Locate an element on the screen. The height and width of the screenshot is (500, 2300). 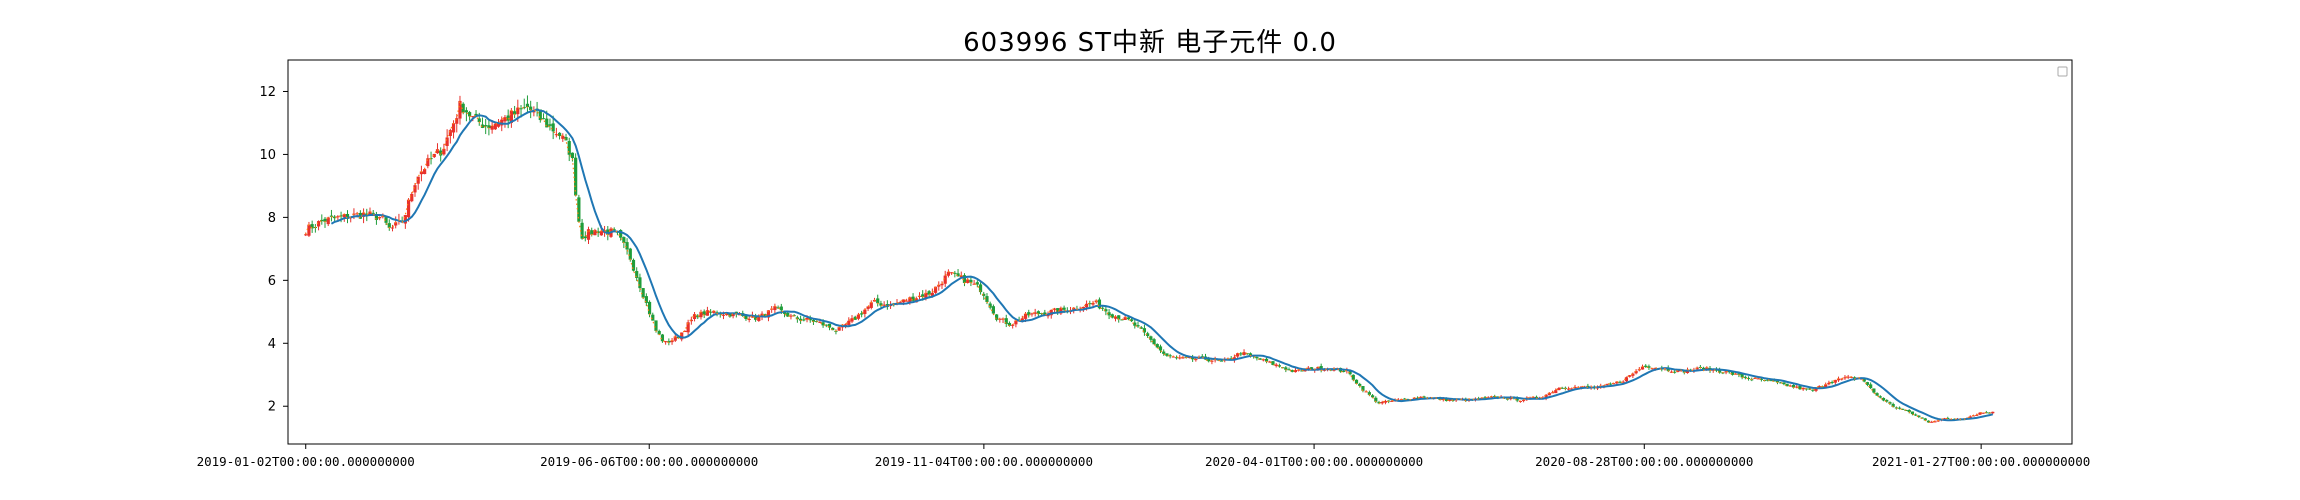
x-tick-label: 2020-08-28T00:00:00.000000000 is located at coordinates (1644, 461).